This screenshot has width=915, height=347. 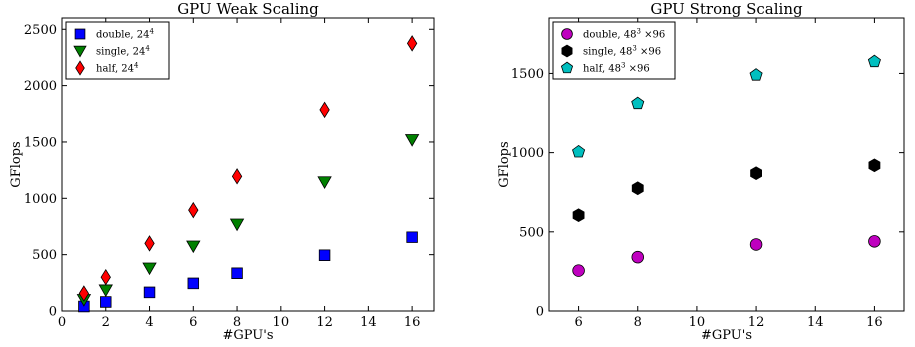 I want to click on chart-title: GPU Strong Scaling, so click(x=726, y=9).